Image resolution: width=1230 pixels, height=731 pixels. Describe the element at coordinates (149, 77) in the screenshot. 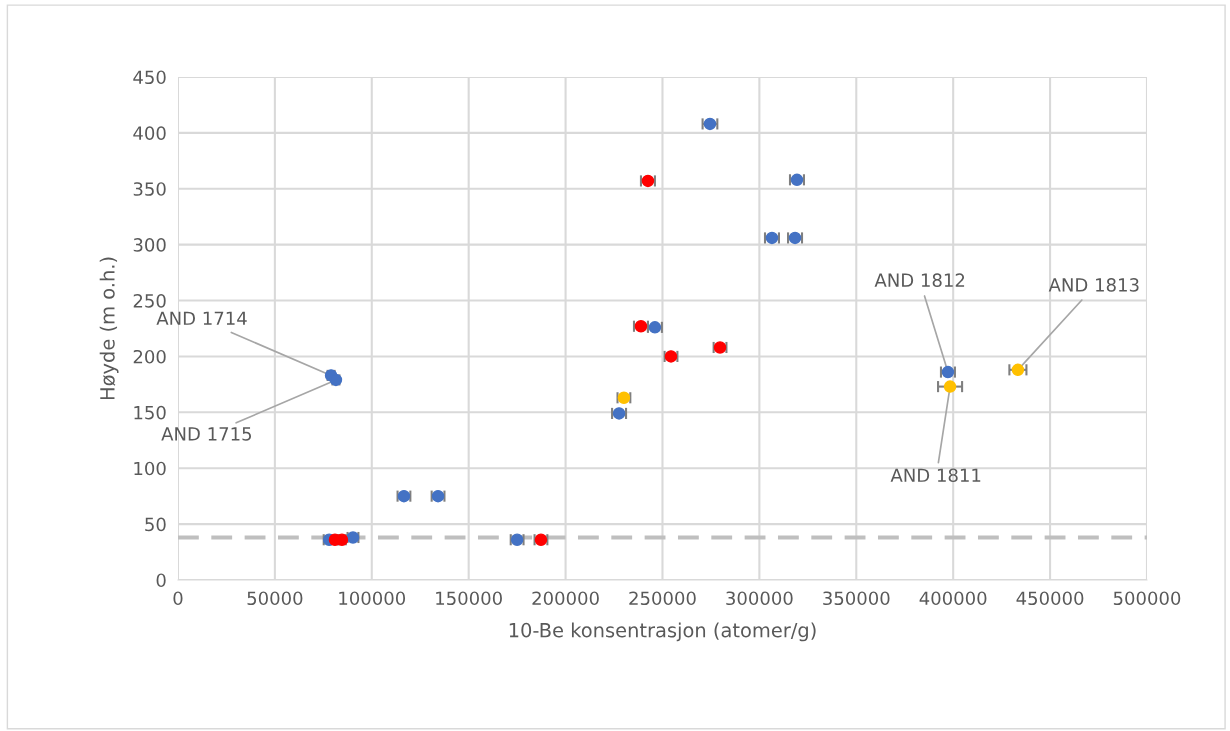

I see `y-tick-label: 450` at that location.